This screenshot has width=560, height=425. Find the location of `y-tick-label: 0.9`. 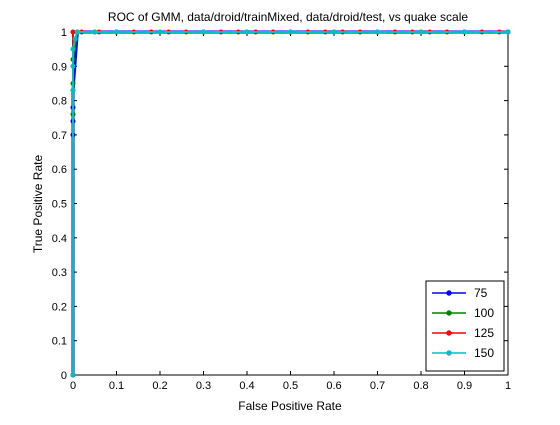

y-tick-label: 0.9 is located at coordinates (59, 67).